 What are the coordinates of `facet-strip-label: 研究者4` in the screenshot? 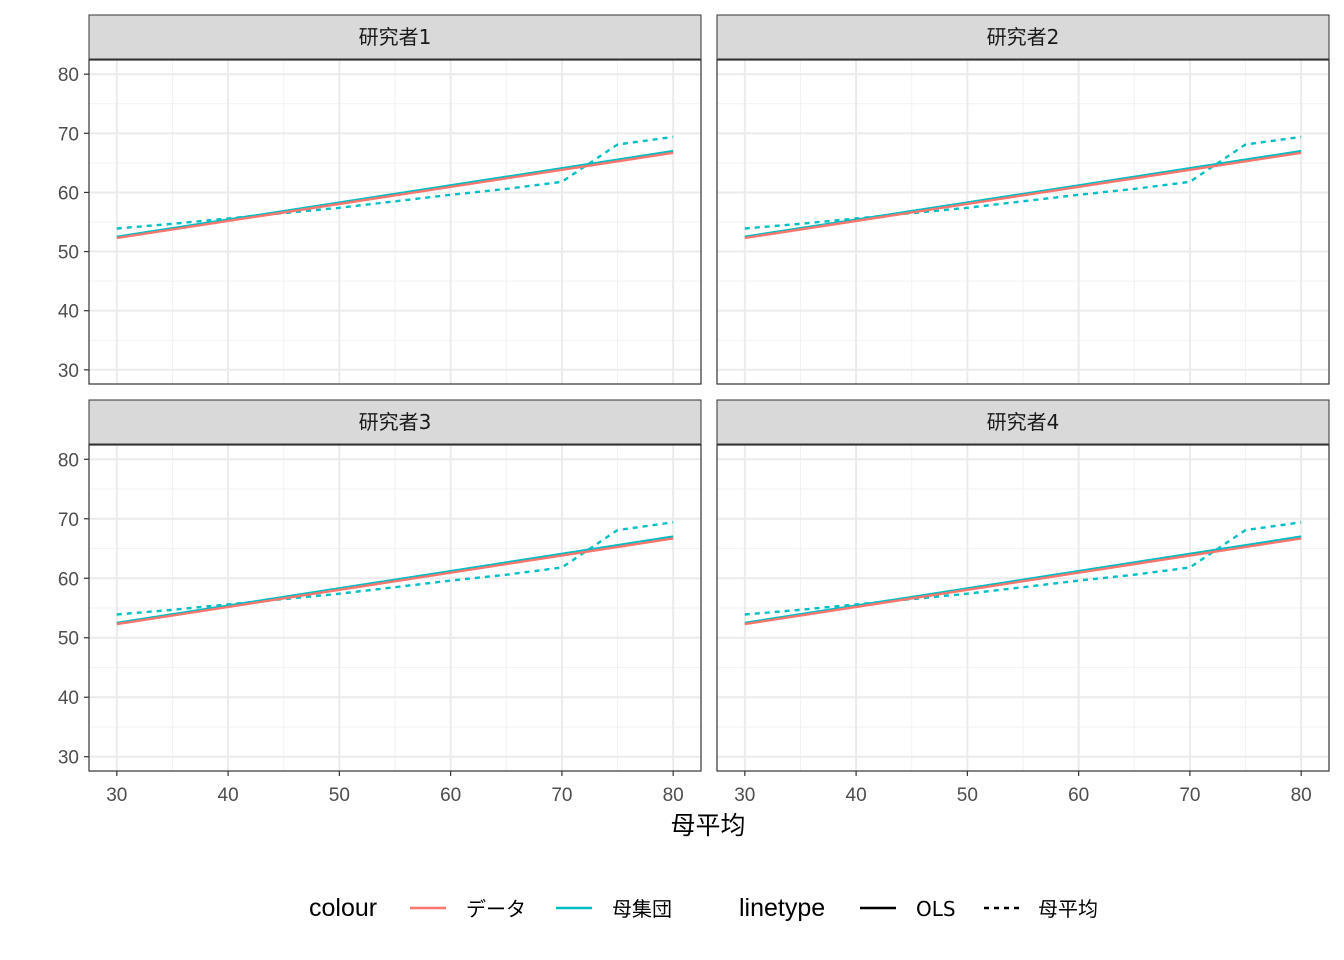 It's located at (1023, 422).